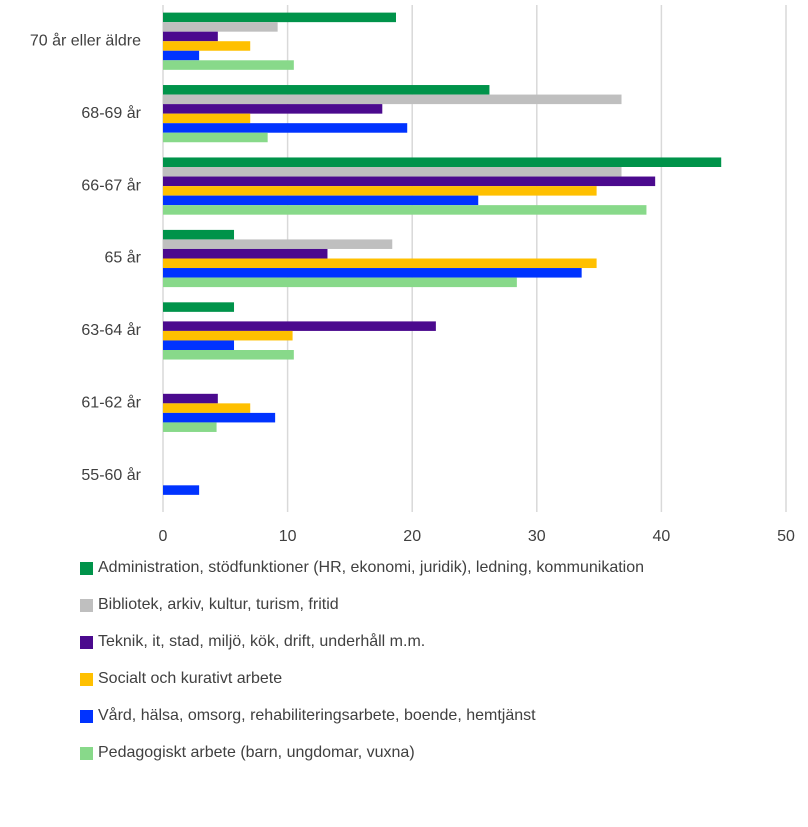  Describe the element at coordinates (786, 536) in the screenshot. I see `x-tick-label: 50` at that location.